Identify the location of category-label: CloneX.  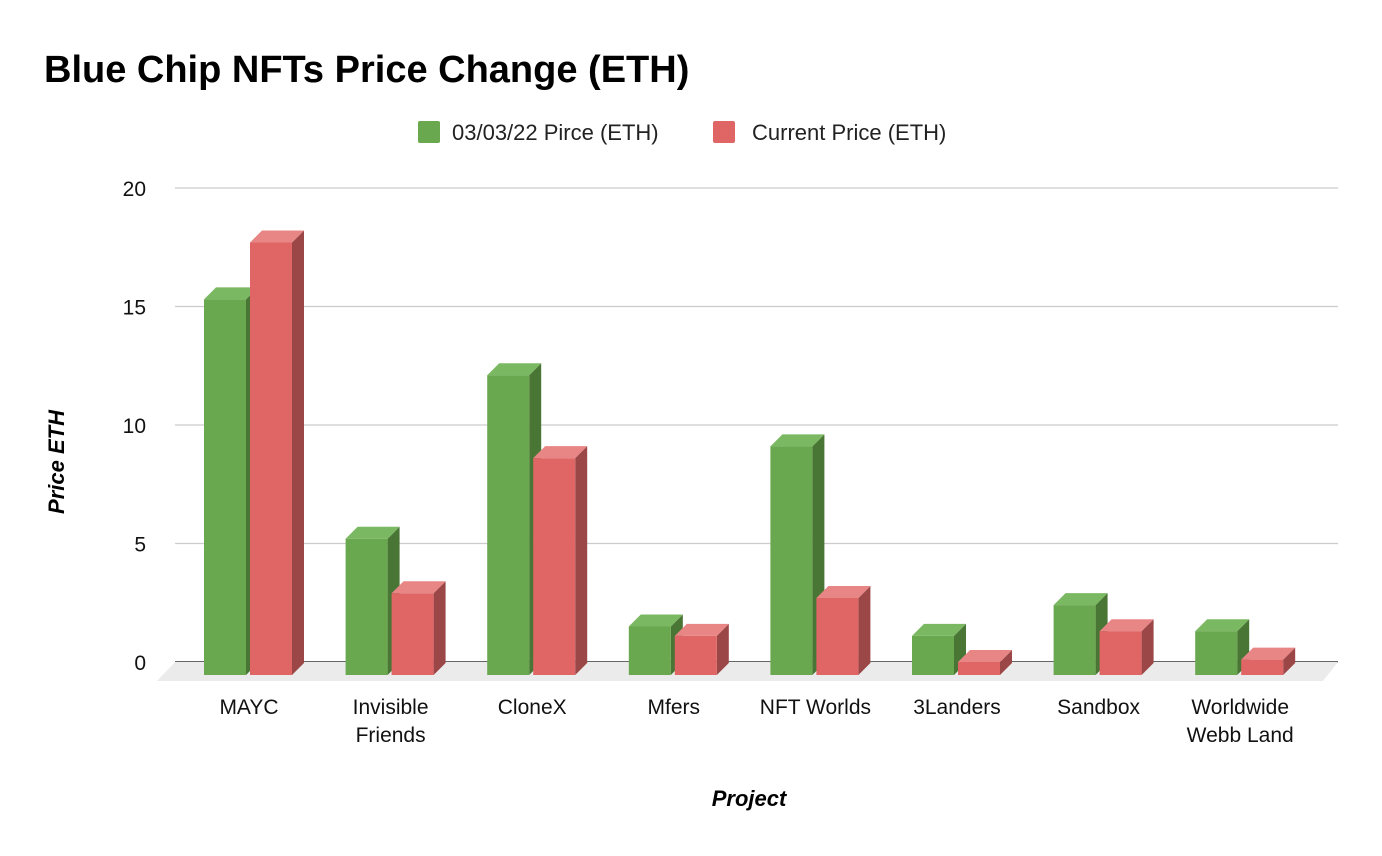
(532, 707).